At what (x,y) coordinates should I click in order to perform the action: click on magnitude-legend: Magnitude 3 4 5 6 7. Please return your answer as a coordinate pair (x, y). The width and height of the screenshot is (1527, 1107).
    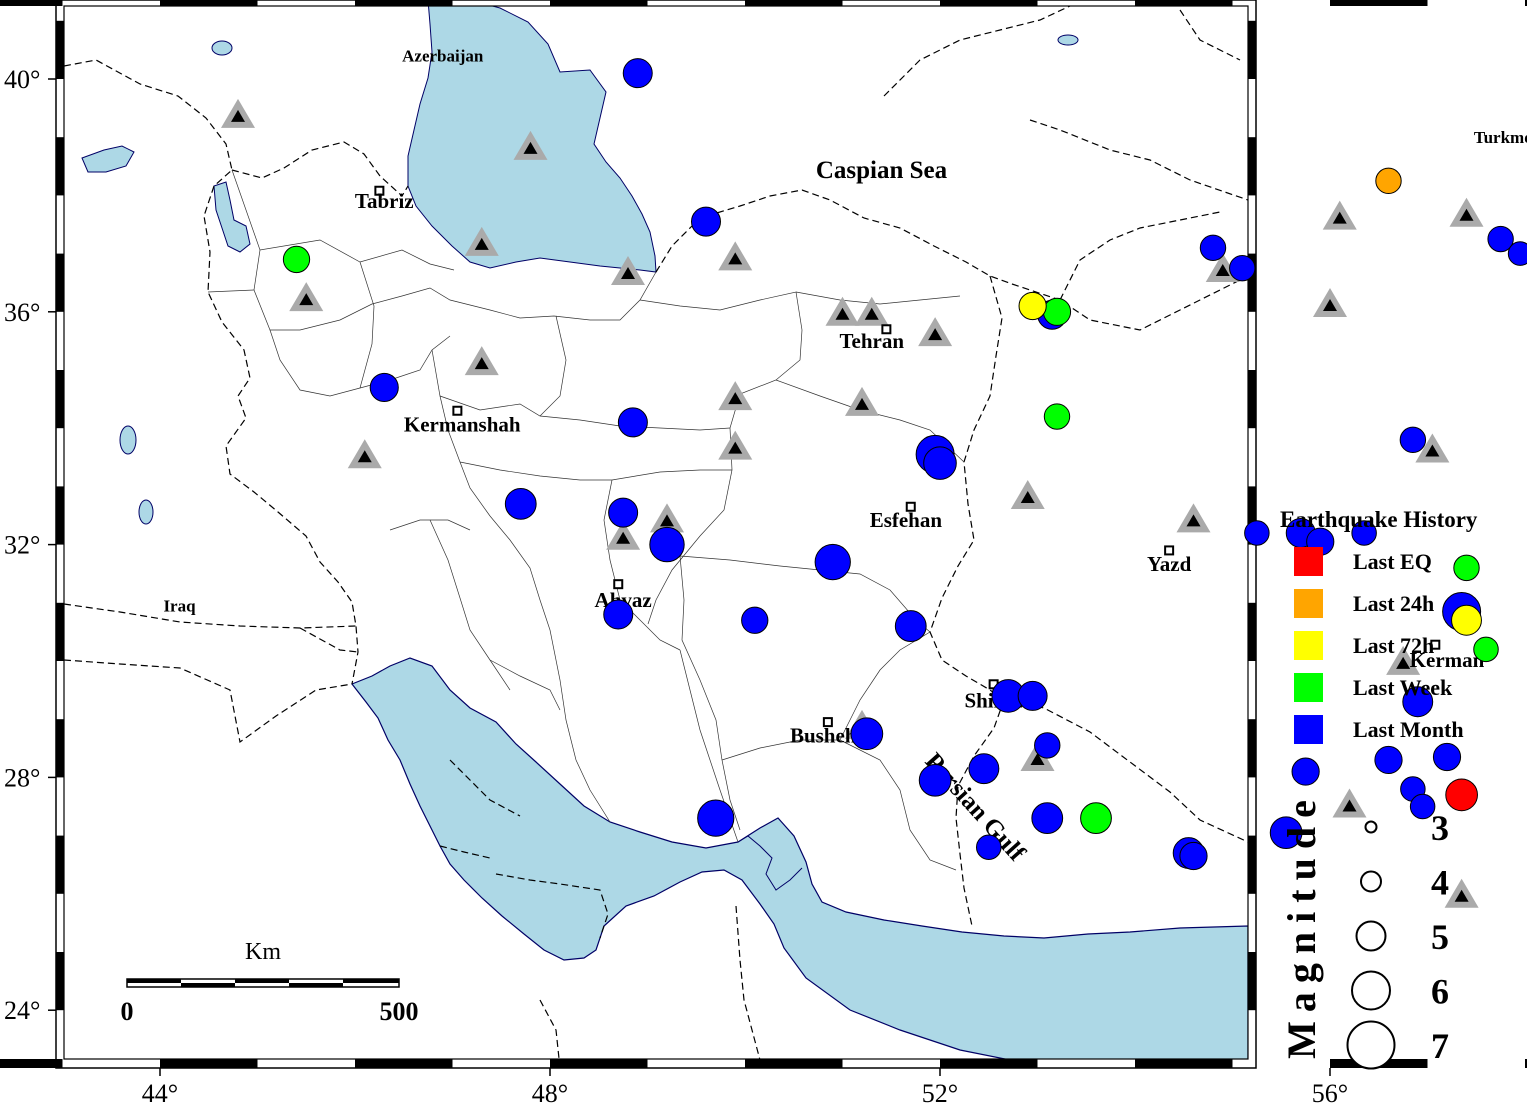
    Looking at the image, I should click on (1364, 930).